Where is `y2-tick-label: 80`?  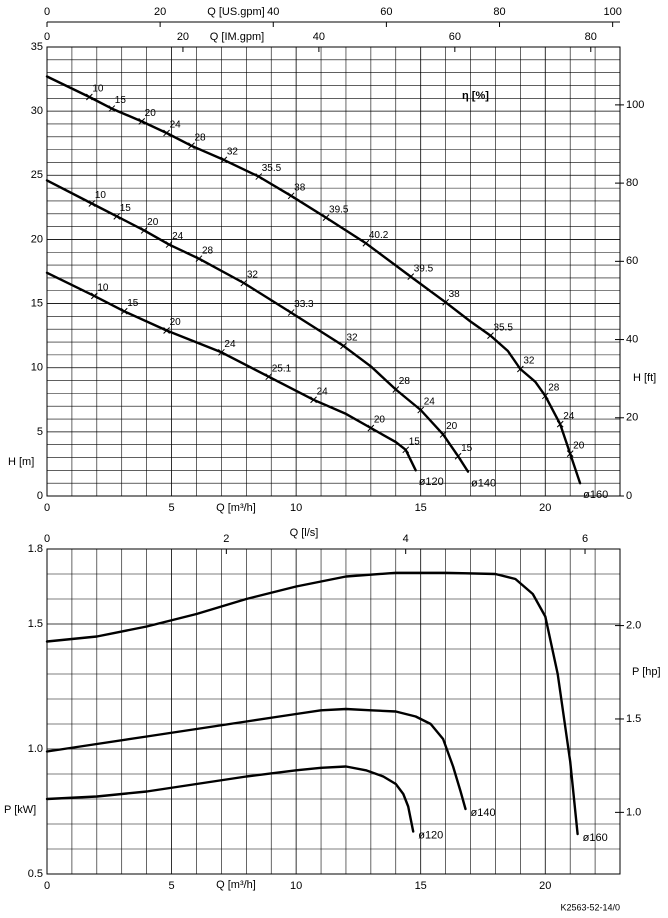 y2-tick-label: 80 is located at coordinates (632, 183).